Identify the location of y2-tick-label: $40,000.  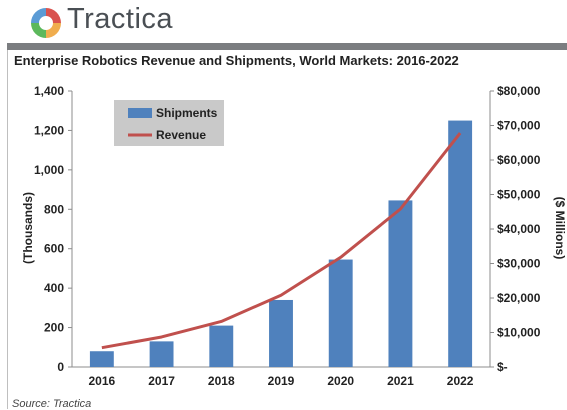
(519, 229).